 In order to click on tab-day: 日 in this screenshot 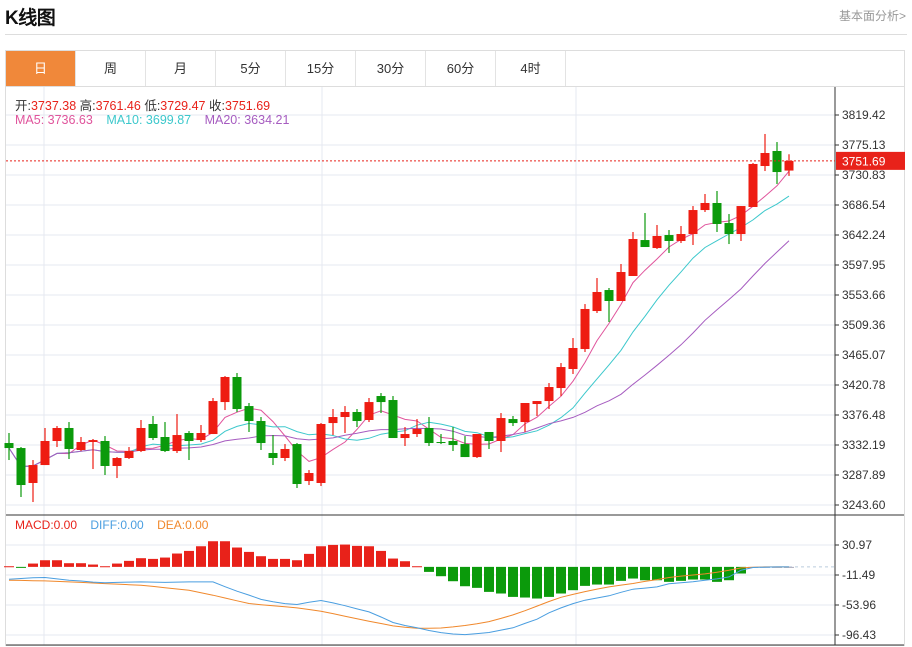, I will do `click(41, 68)`.